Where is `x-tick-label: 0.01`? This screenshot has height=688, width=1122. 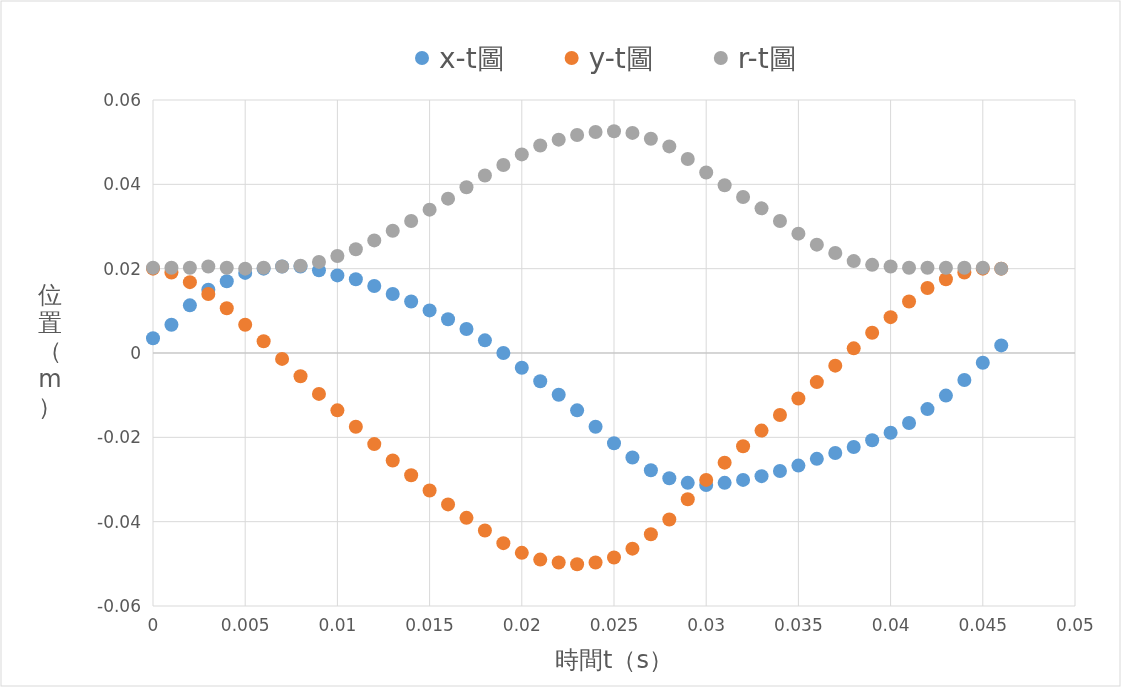 x-tick-label: 0.01 is located at coordinates (337, 625).